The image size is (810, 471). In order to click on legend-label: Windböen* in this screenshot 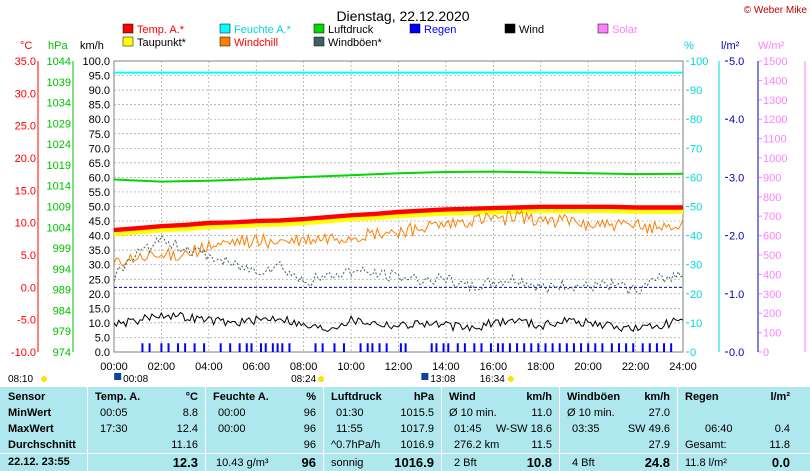, I will do `click(355, 43)`.